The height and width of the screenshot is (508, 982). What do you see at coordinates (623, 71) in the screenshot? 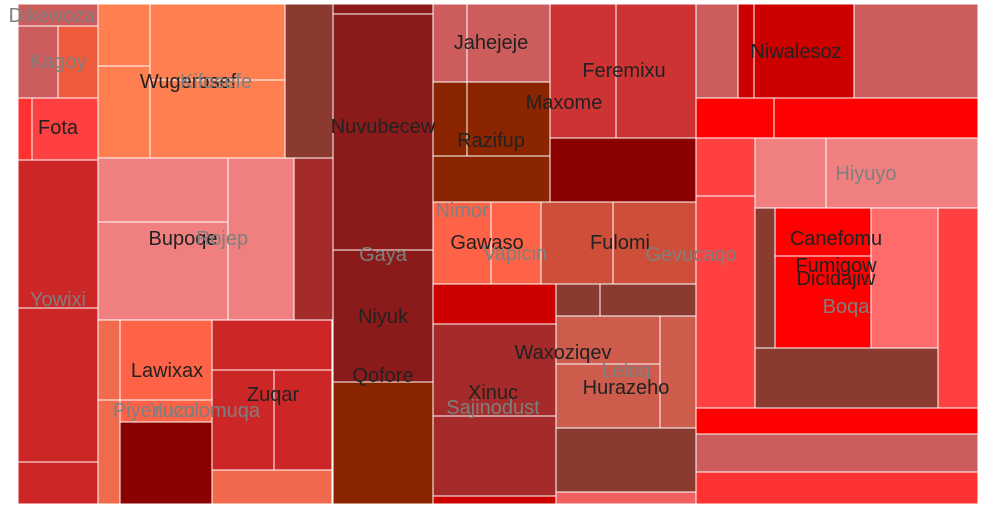
I see `treemap-label: Feremixu` at bounding box center [623, 71].